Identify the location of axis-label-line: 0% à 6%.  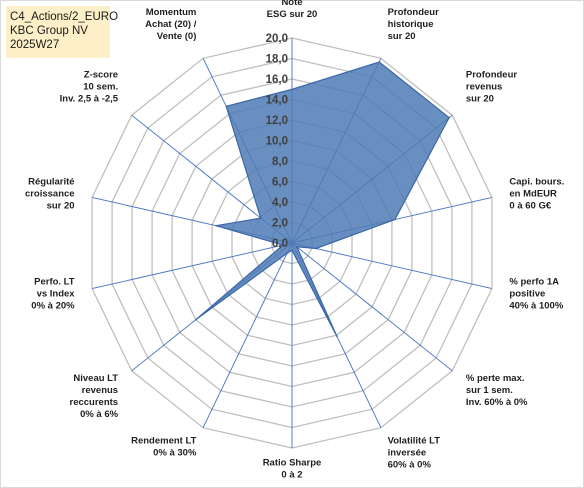
(99, 414).